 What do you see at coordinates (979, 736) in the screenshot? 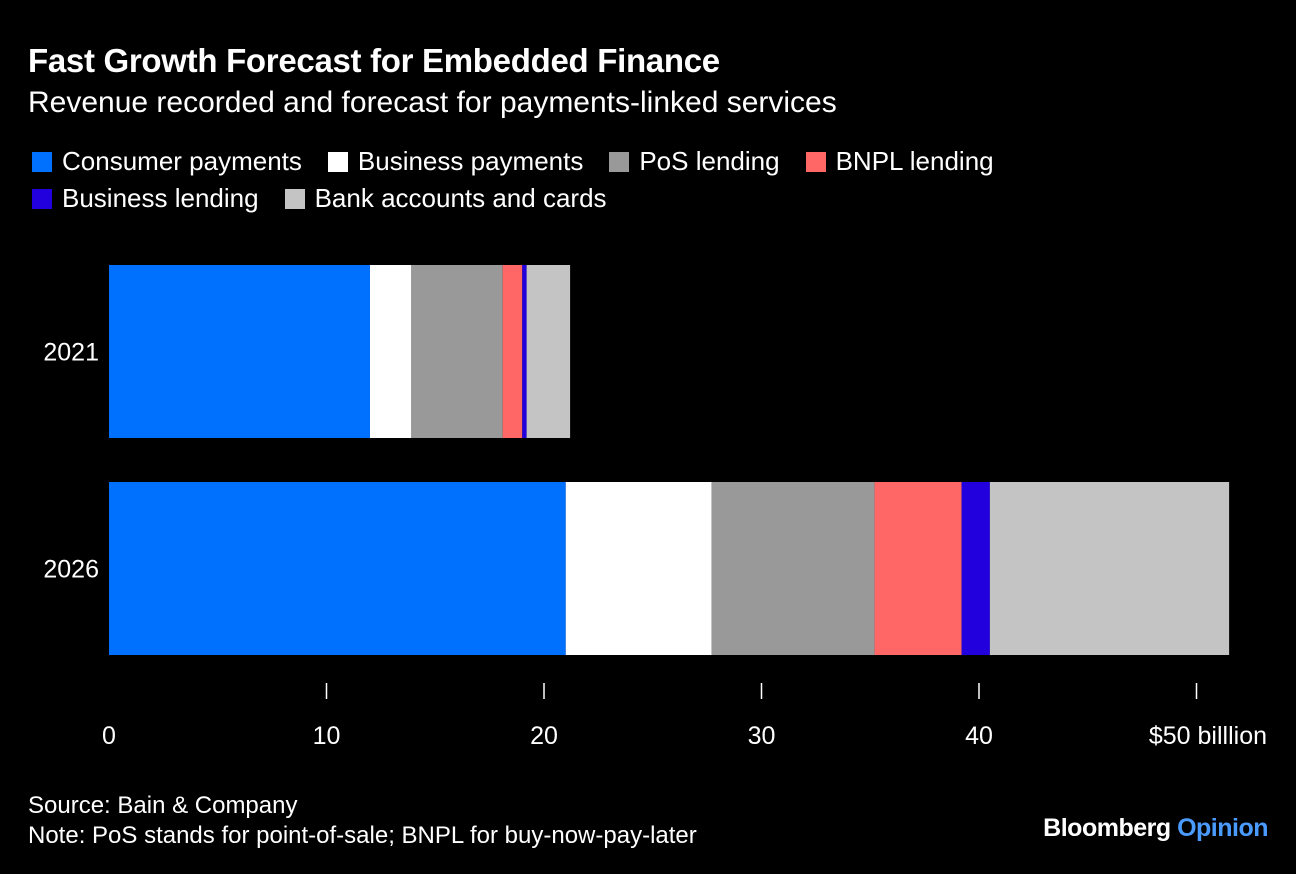
I see `x-tick-label: 40` at bounding box center [979, 736].